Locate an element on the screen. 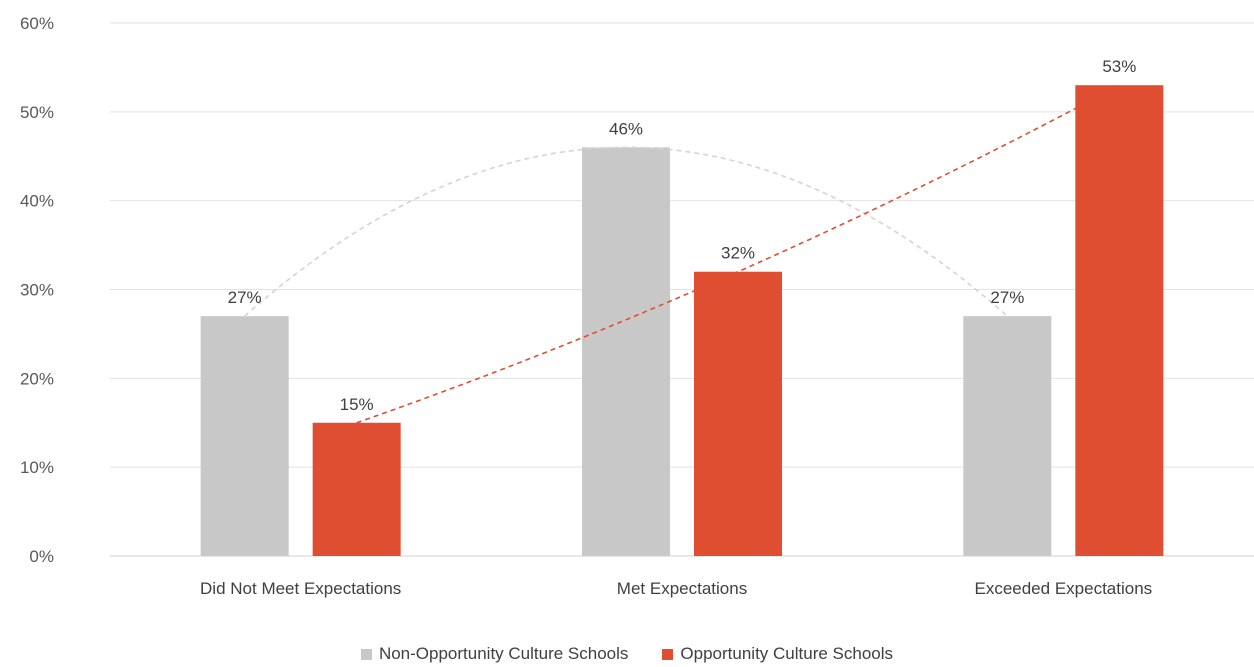 Image resolution: width=1254 pixels, height=667 pixels. legend-label-opportunity: Opportunity Culture Schools is located at coordinates (787, 653).